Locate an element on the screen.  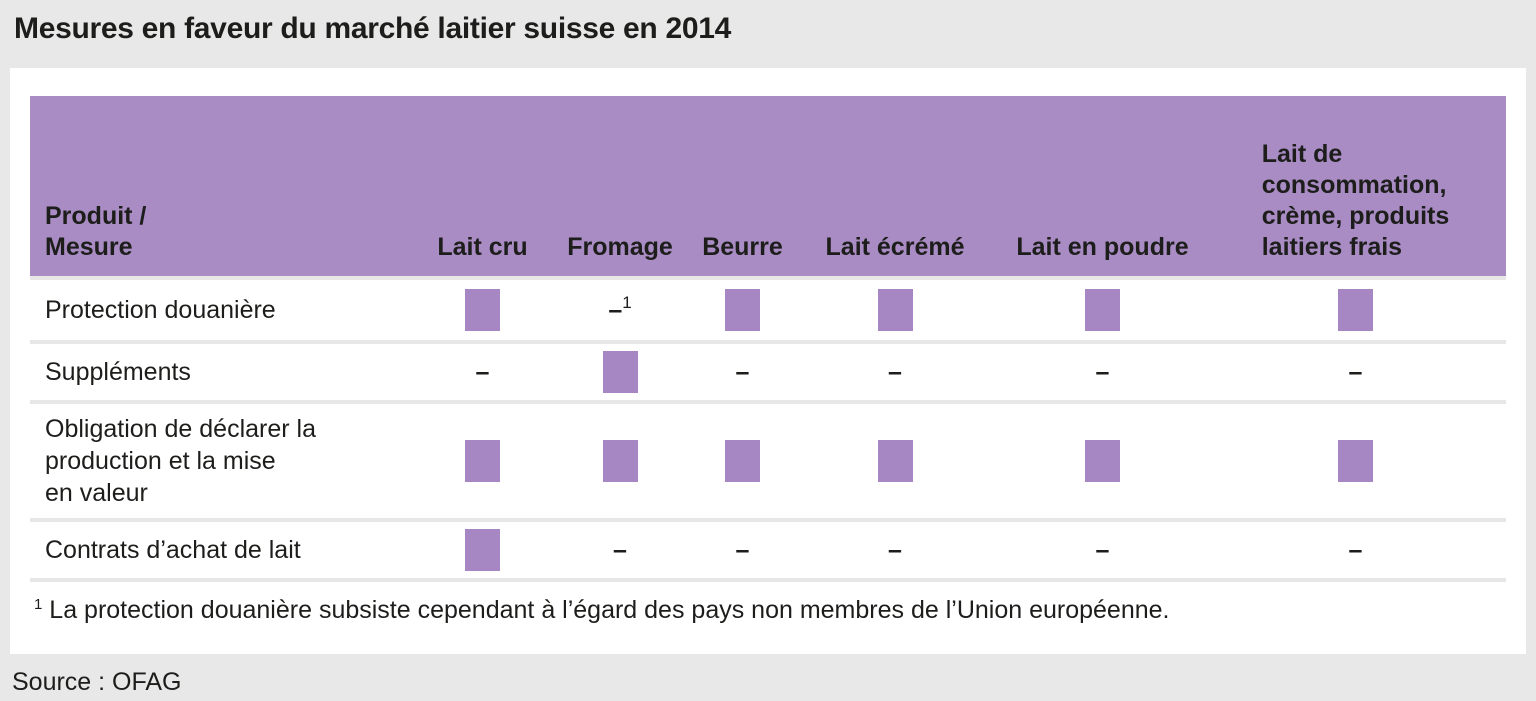
column-header: Beurre is located at coordinates (742, 186).